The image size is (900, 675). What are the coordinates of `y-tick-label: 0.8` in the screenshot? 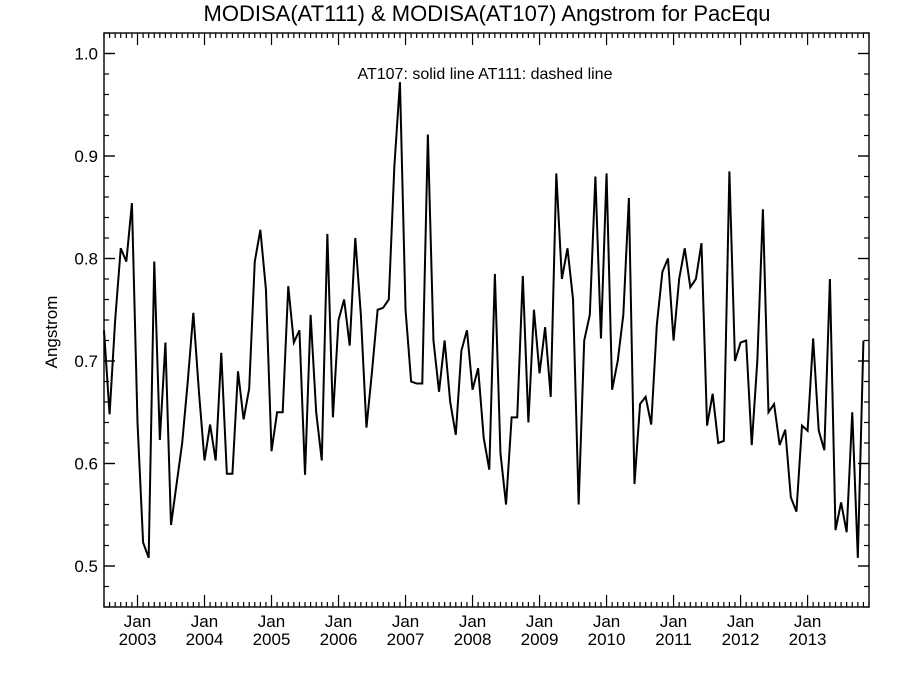 It's located at (86, 259).